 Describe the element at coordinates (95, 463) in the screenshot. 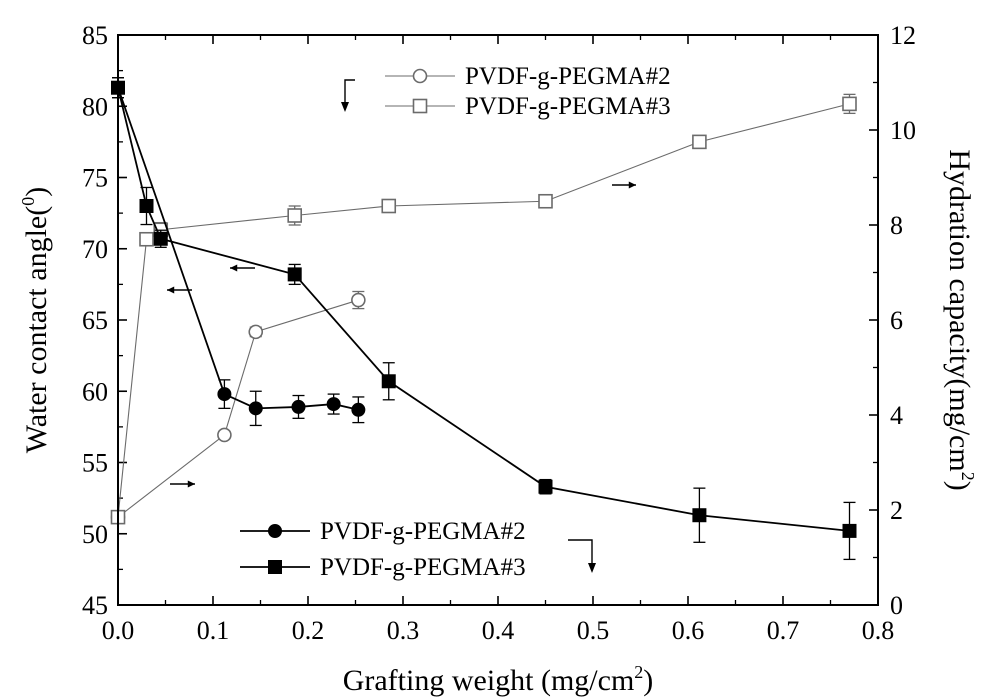

I see `y-left-tick-label: 55` at that location.